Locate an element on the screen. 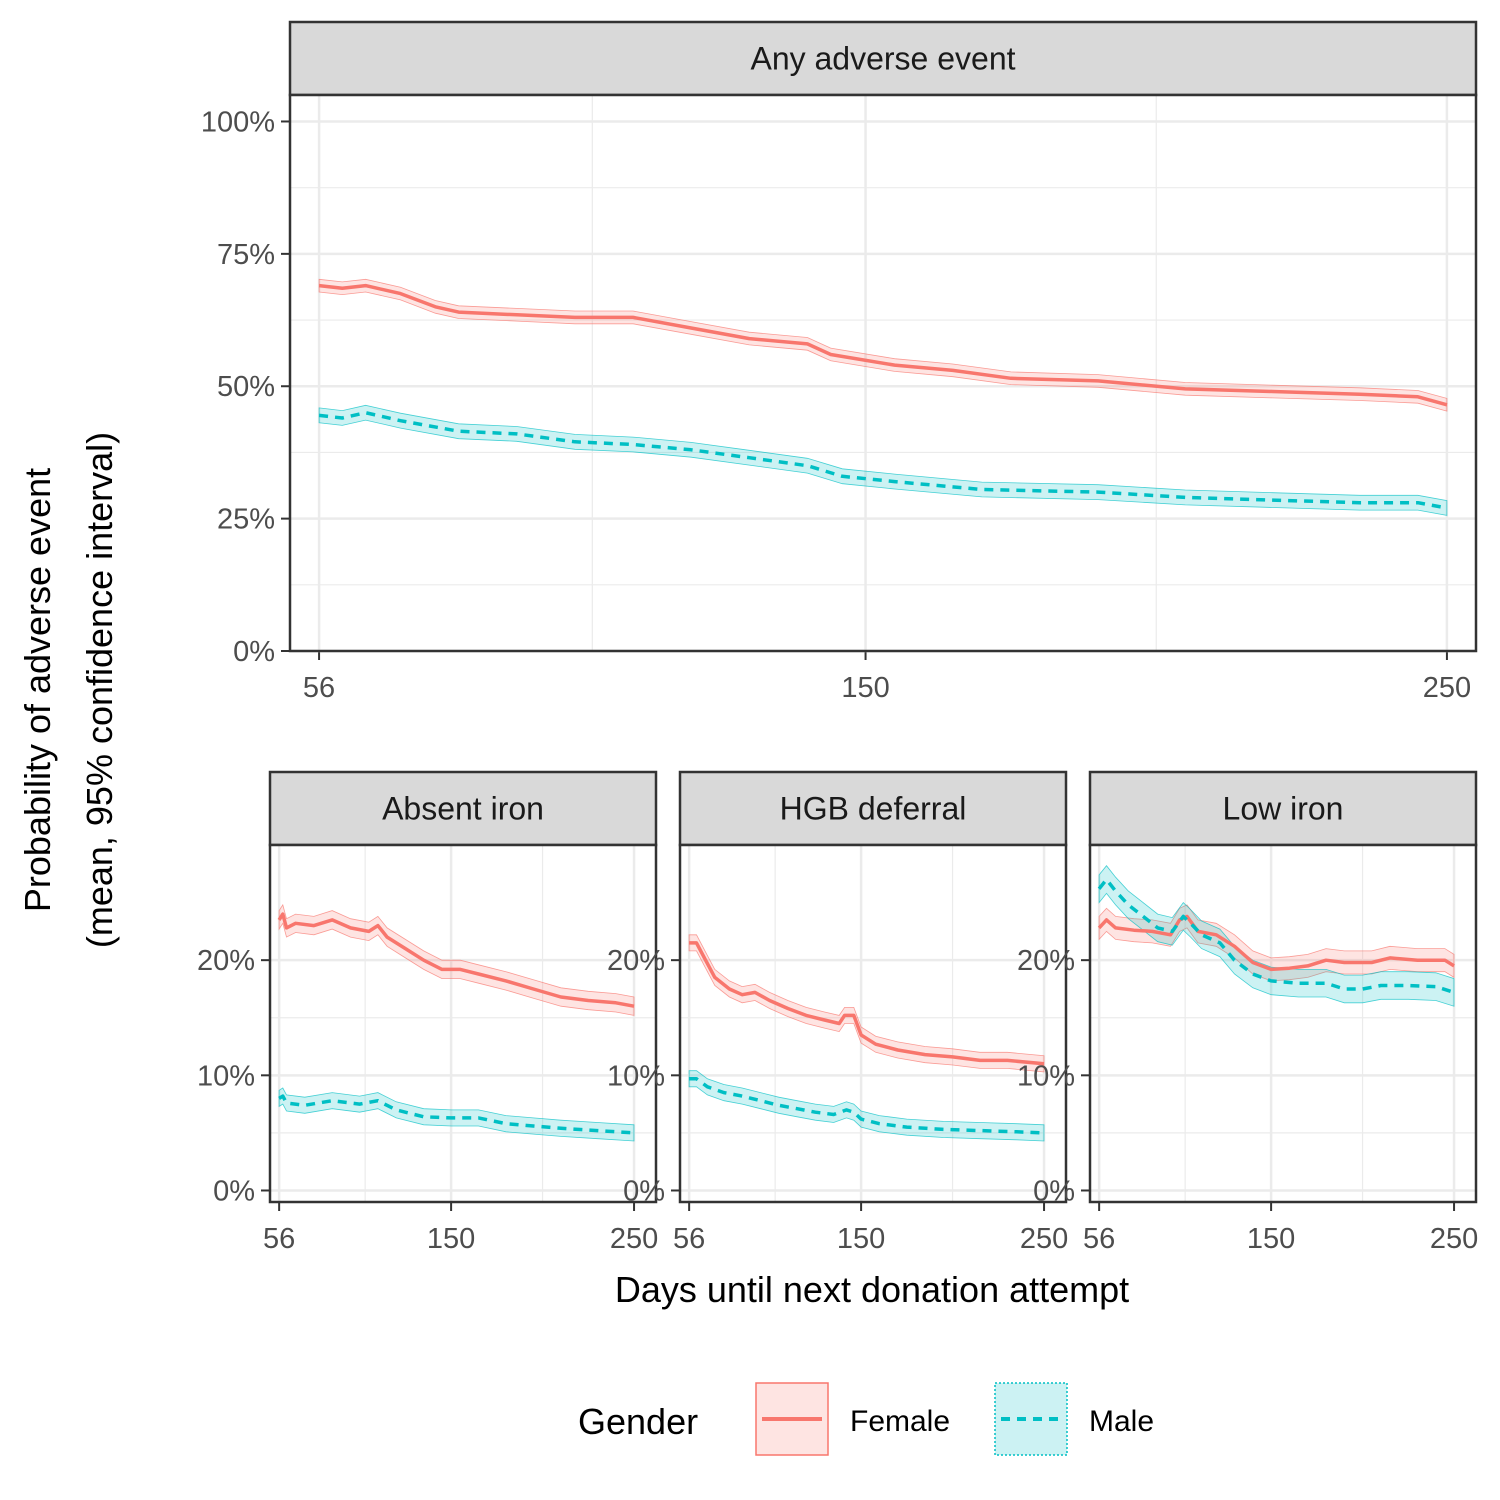 The image size is (1500, 1500). panel-bg-low-iron is located at coordinates (1283, 1023).